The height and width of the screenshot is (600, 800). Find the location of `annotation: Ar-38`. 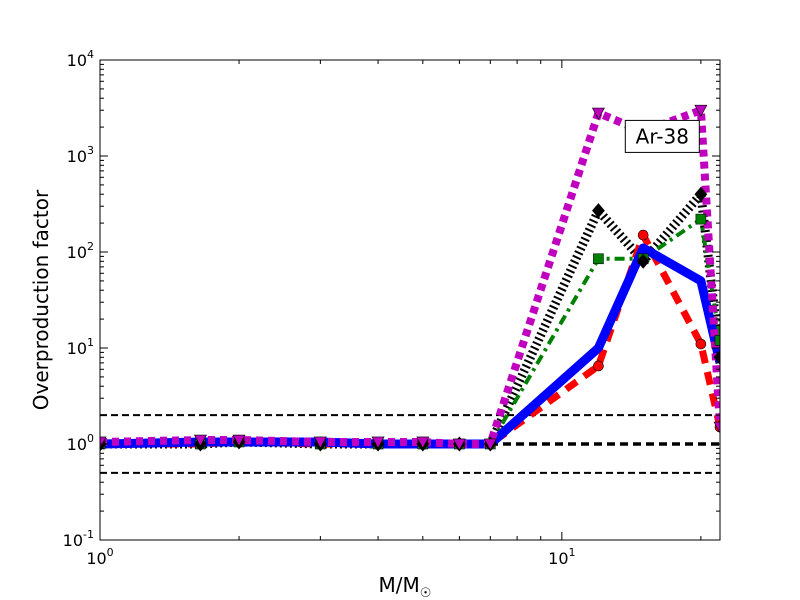

annotation: Ar-38 is located at coordinates (662, 136).